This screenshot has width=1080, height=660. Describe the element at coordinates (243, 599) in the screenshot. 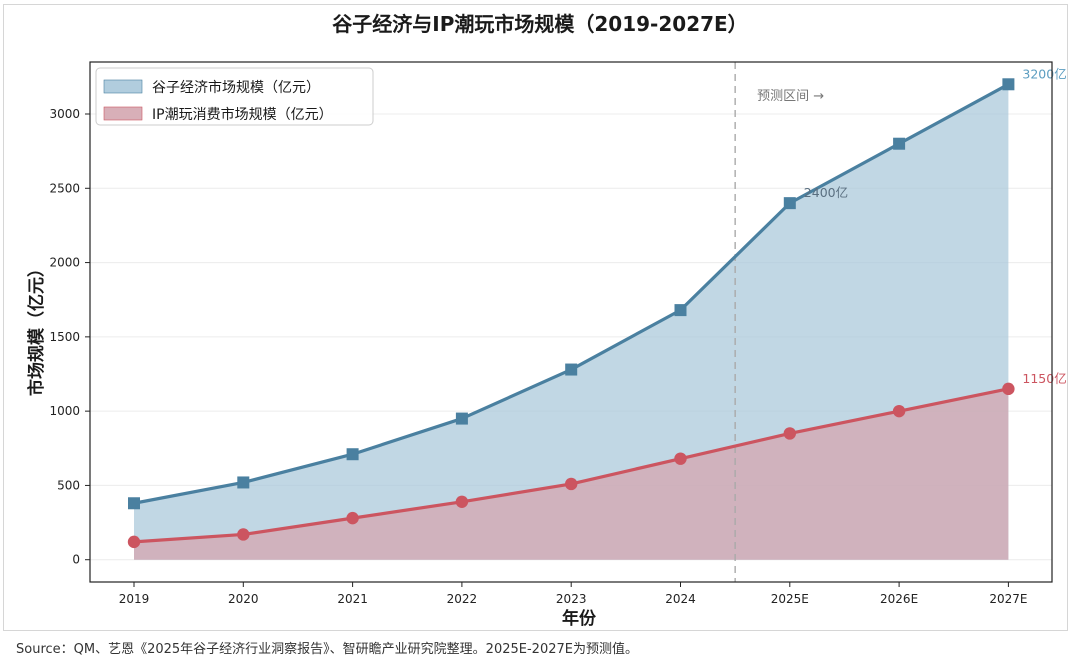

I see `x-tick-label: 2020` at that location.